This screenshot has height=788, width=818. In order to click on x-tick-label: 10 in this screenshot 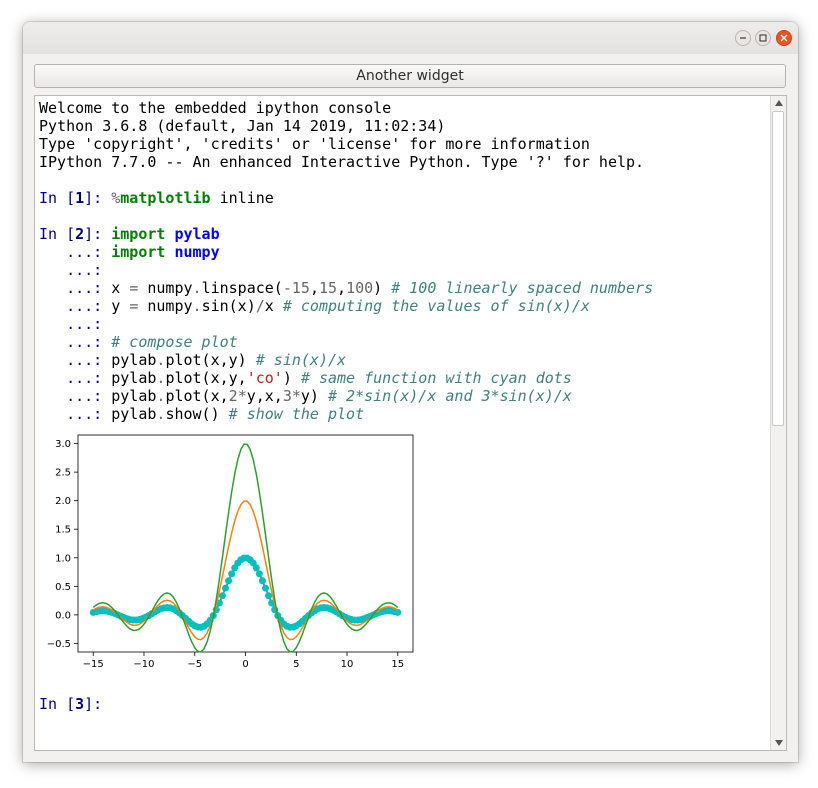, I will do `click(347, 664)`.